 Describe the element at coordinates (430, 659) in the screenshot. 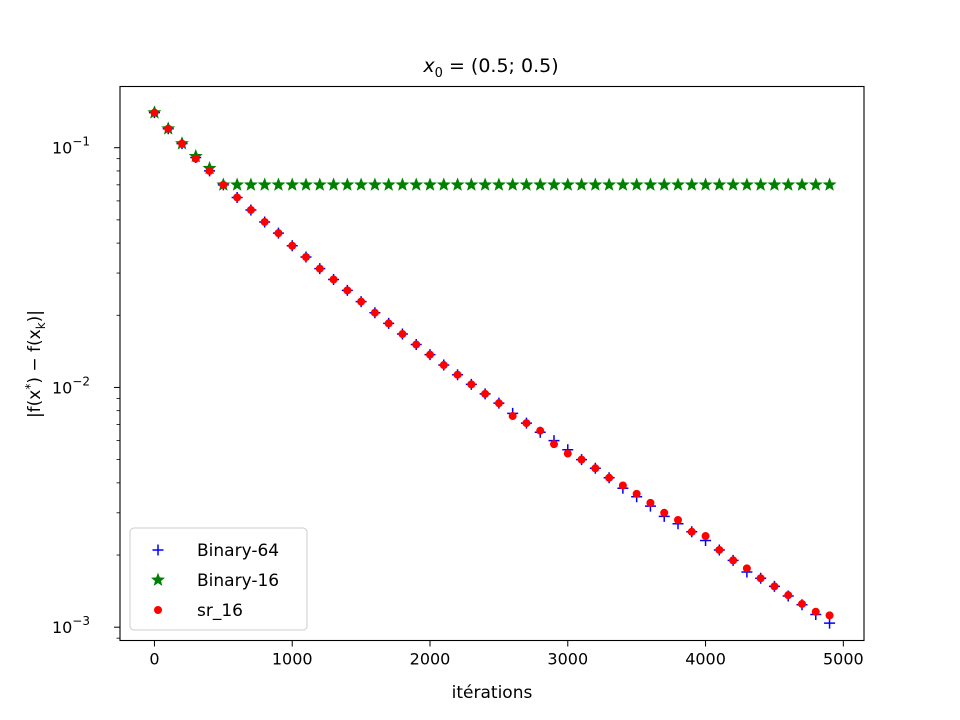

I see `x-tick-label: 2000` at that location.